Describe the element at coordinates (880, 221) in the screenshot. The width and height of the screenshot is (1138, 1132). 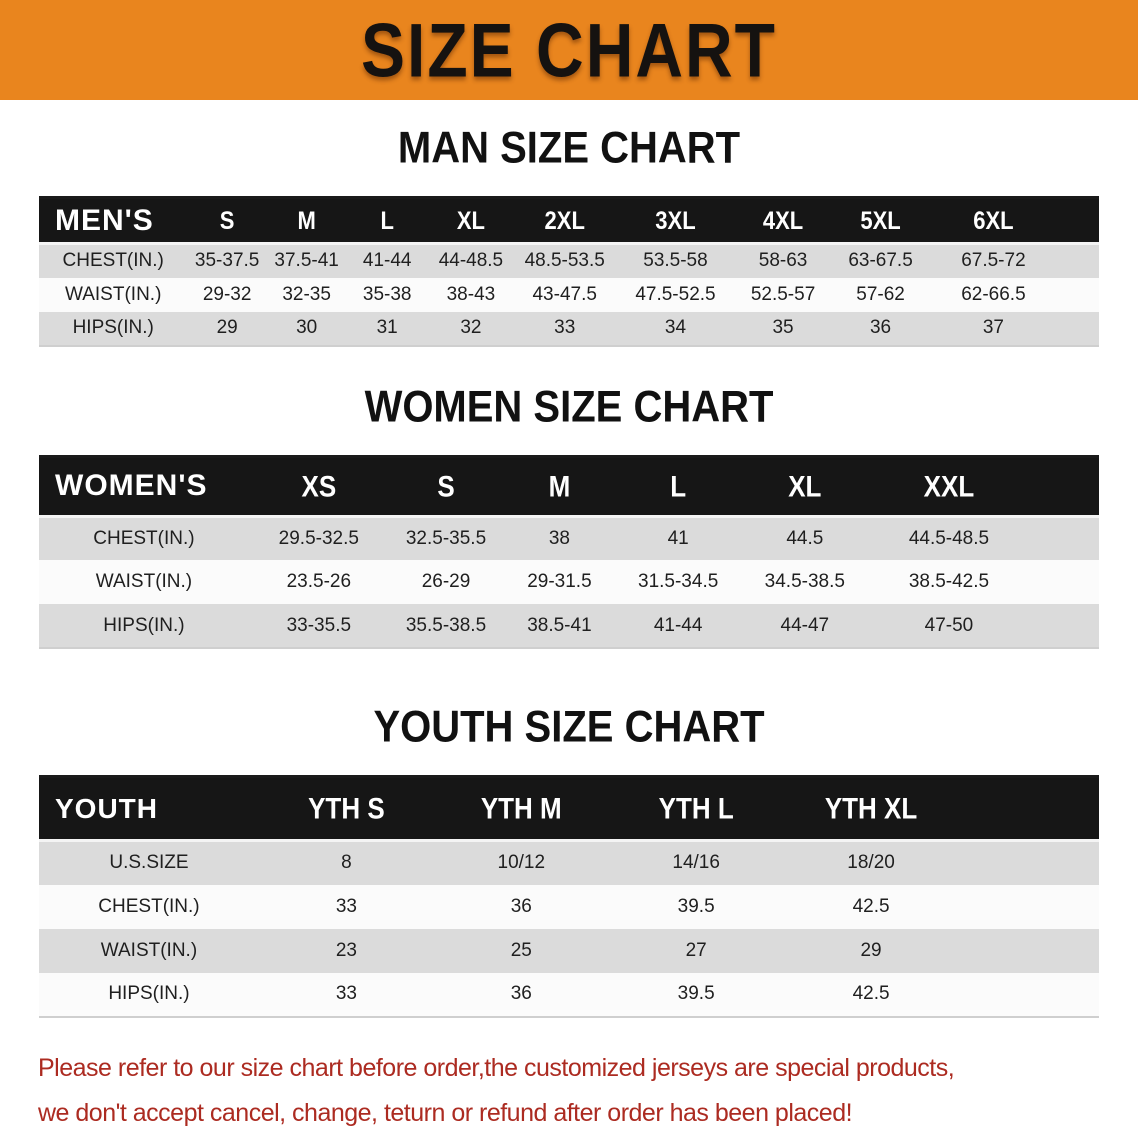
I see `column-header: 5XL` at that location.